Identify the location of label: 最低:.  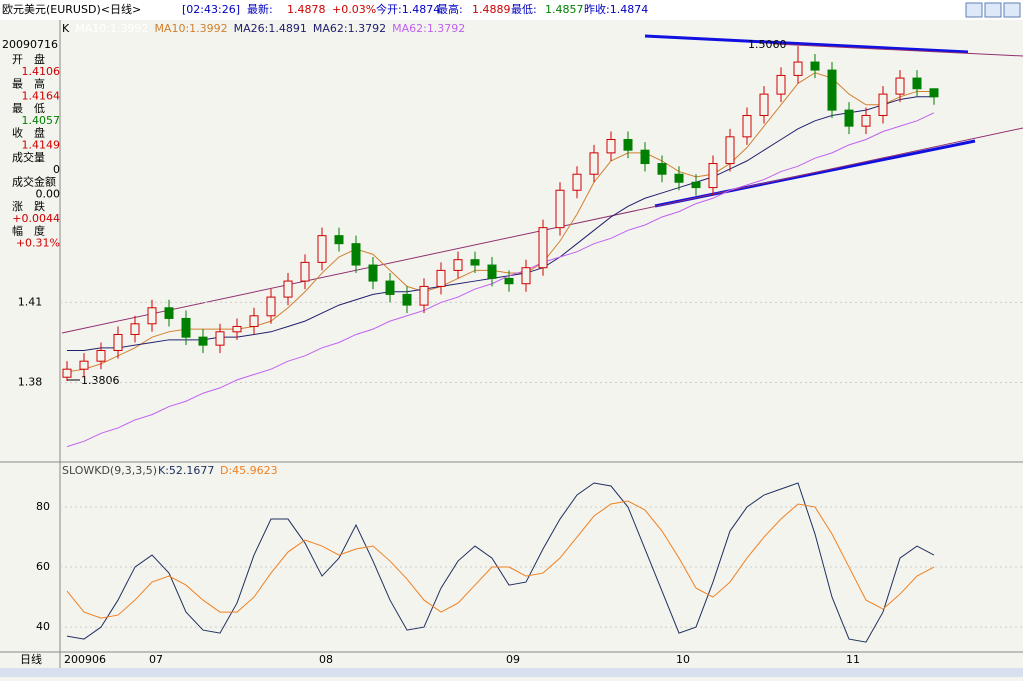
(524, 9).